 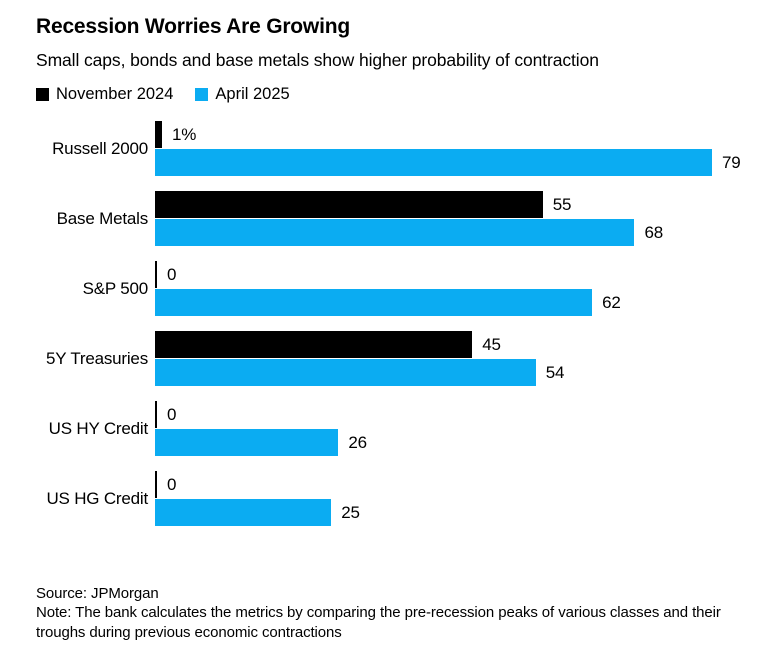 I want to click on category-label: US HG Credit, so click(x=97, y=498).